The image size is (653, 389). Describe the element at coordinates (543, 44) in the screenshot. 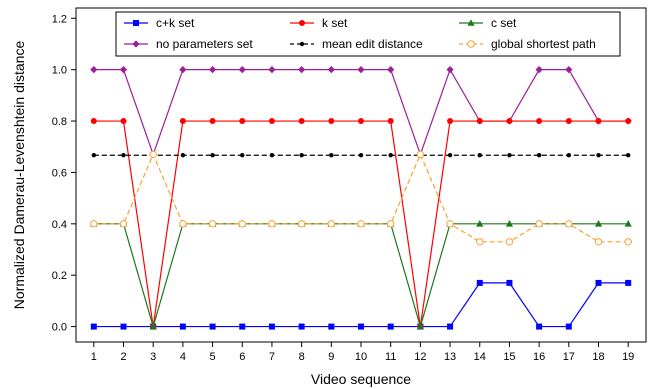

I see `legend-label: global shortest path` at that location.